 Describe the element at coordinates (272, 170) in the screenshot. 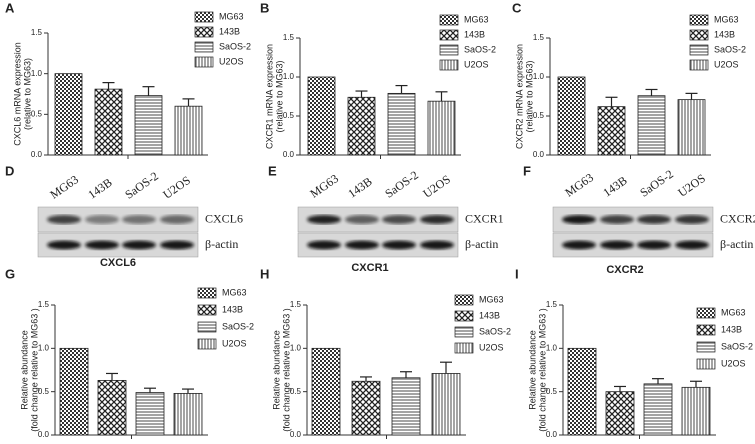

I see `panel-letter: E` at that location.